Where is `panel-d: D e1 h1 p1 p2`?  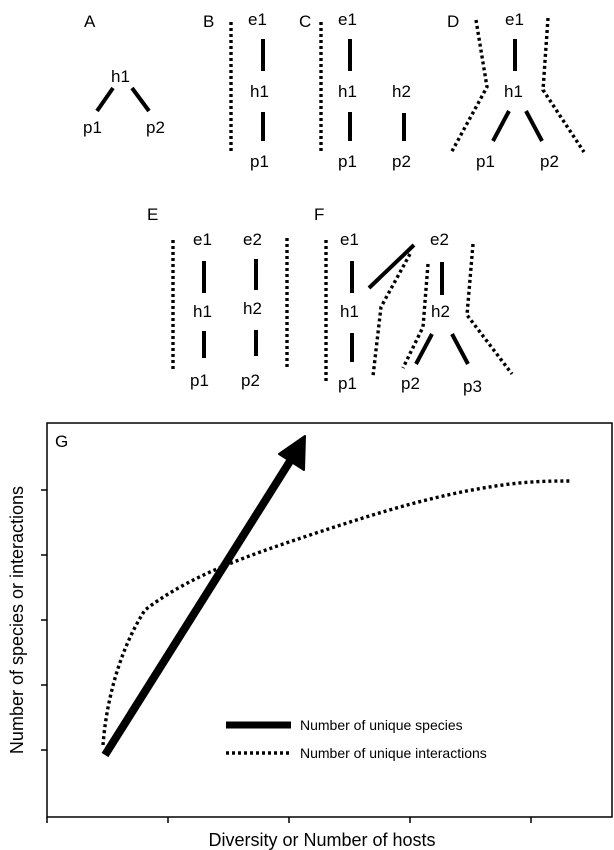 panel-d: D e1 h1 p1 p2 is located at coordinates (516, 90).